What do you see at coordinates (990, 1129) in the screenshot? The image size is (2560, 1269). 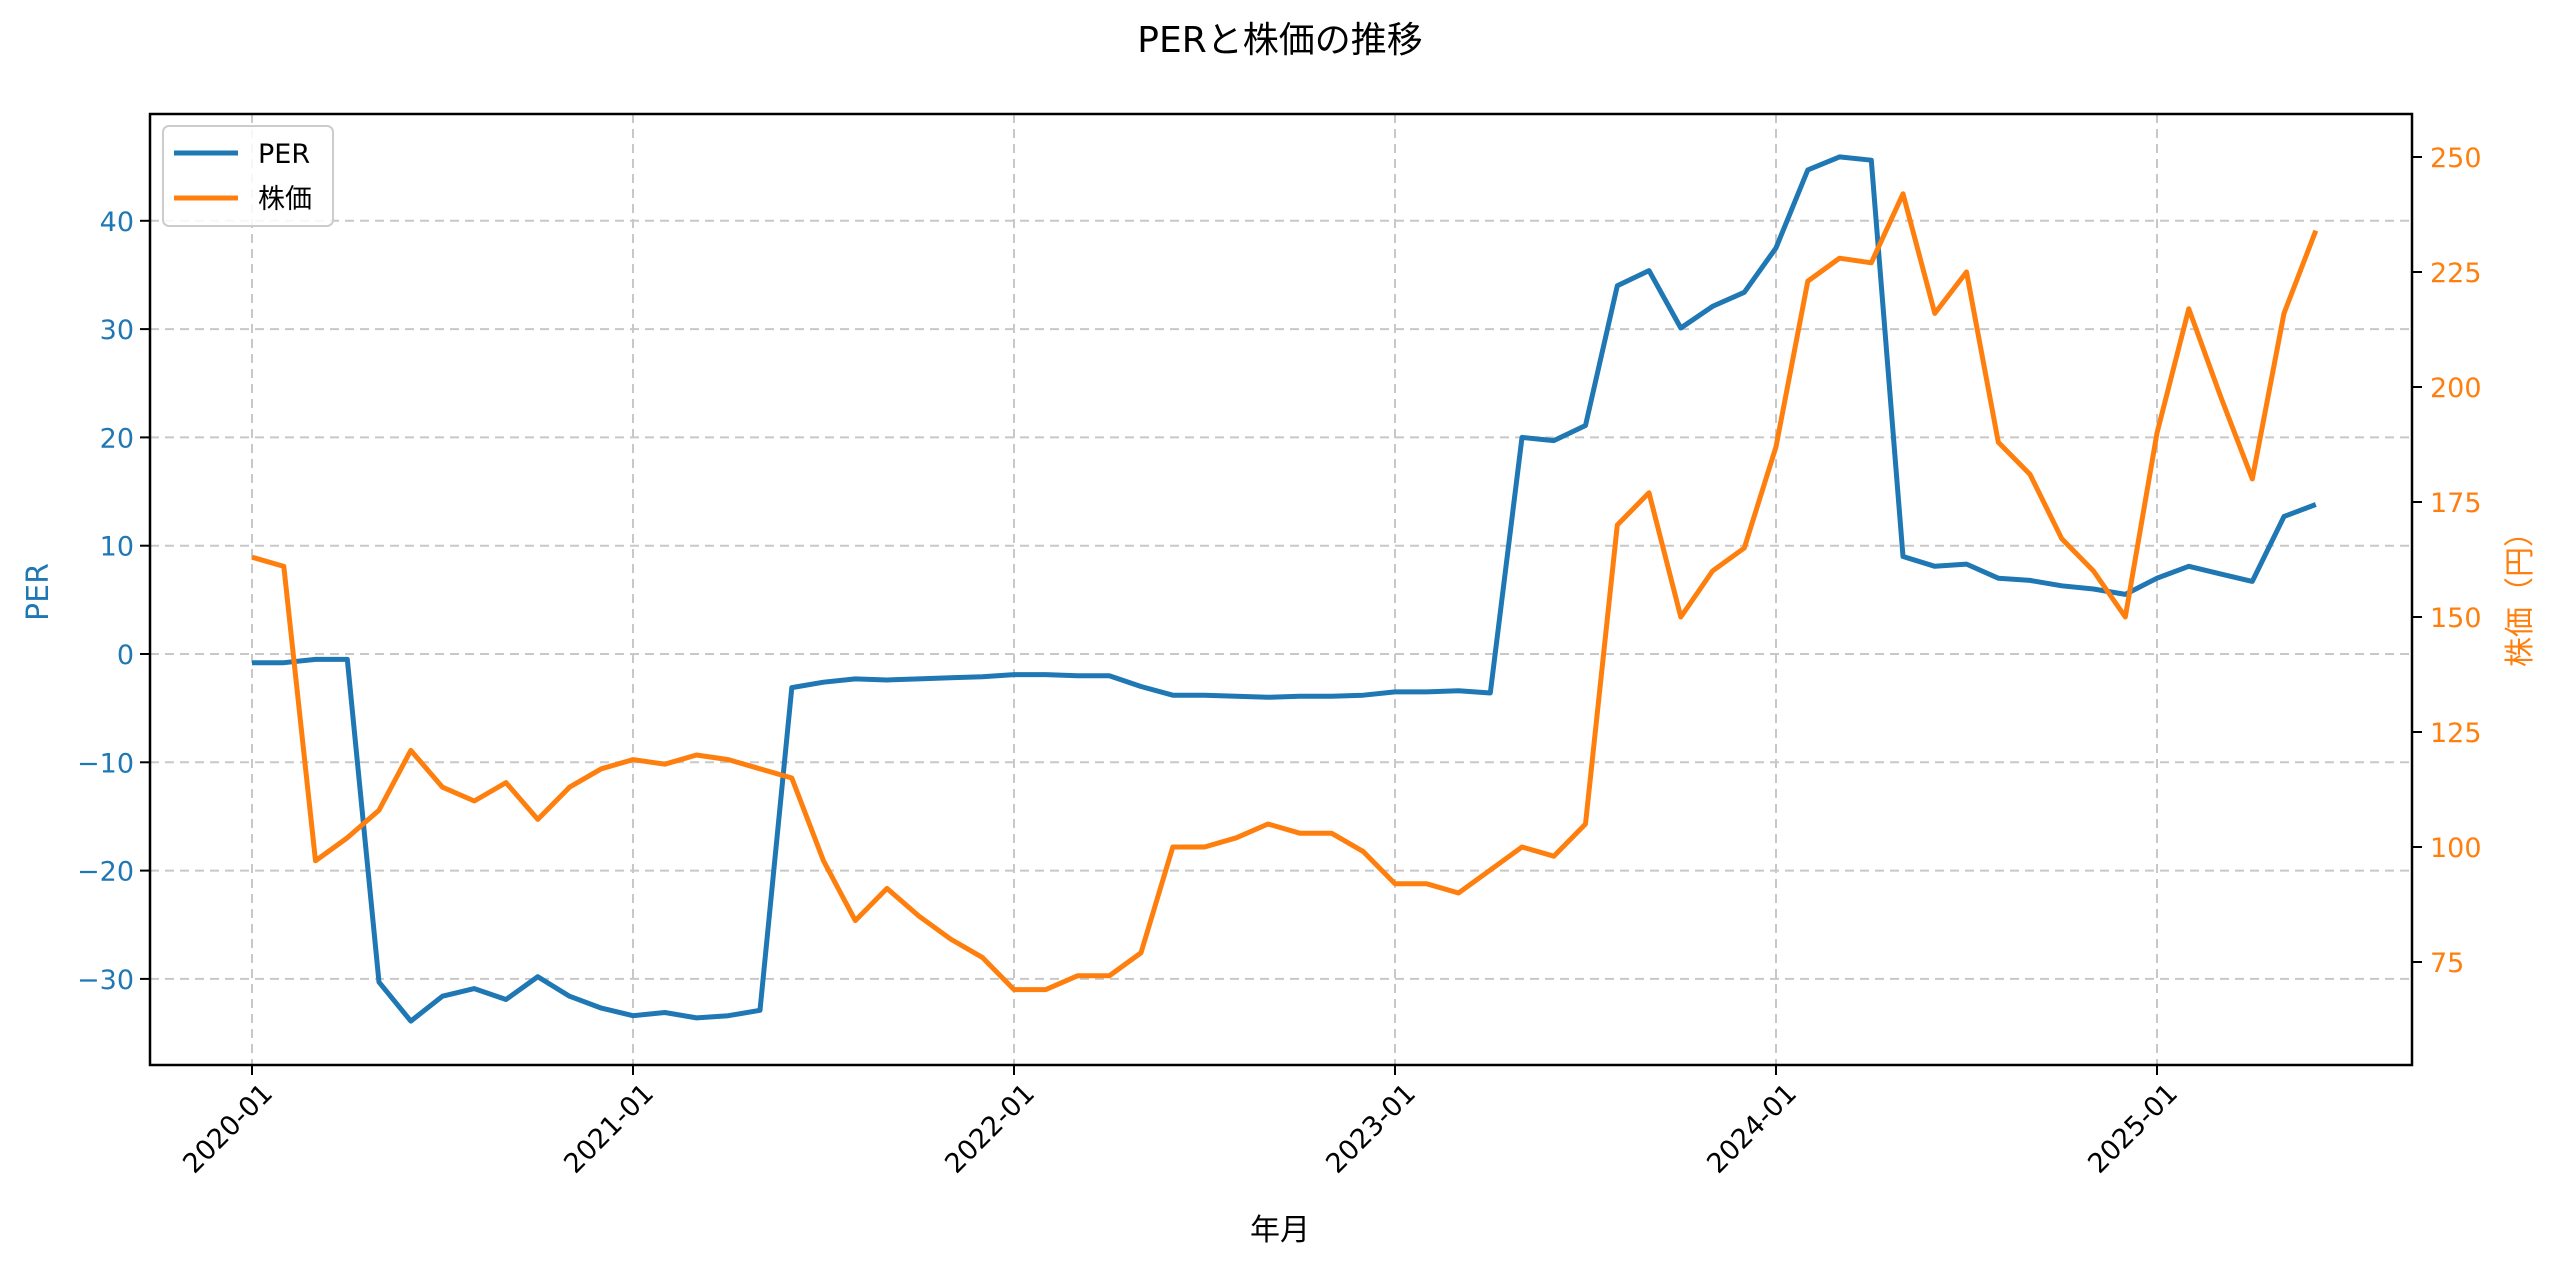 I see `x-tick-label: 2022-01` at bounding box center [990, 1129].